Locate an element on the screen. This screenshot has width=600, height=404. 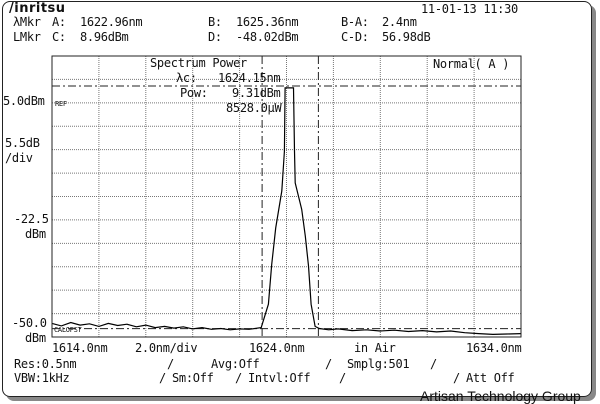
smoothing-status: Sm:Off is located at coordinates (193, 378).